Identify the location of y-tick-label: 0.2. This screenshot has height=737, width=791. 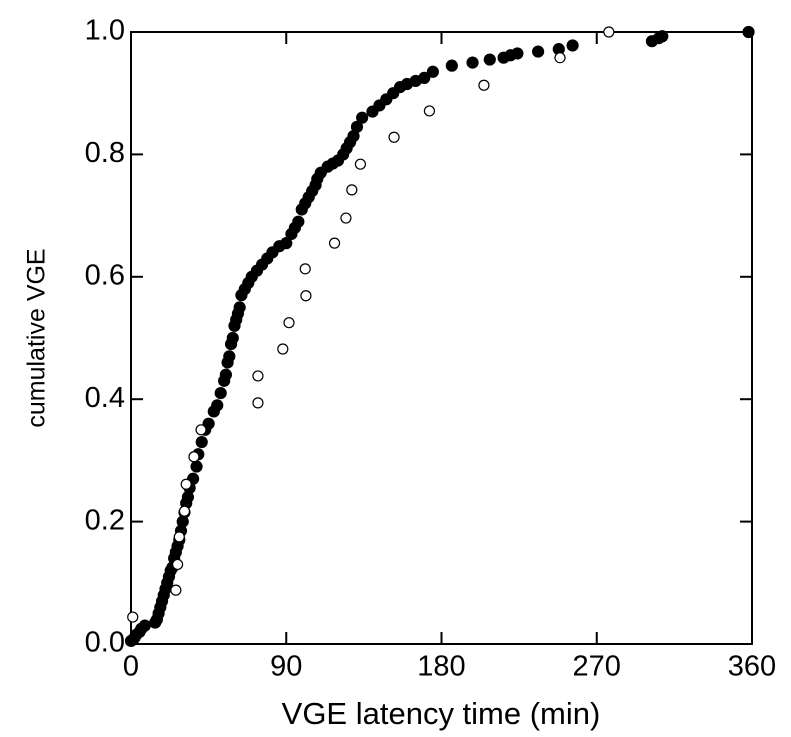
(105, 520).